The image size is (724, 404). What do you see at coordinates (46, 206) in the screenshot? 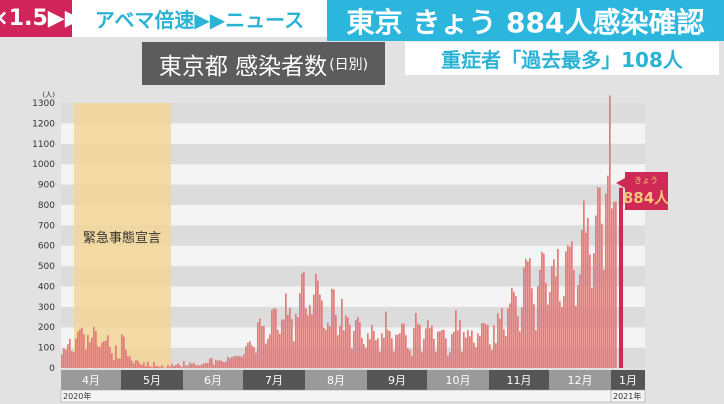
I see `y-tick-label: 800` at bounding box center [46, 206].